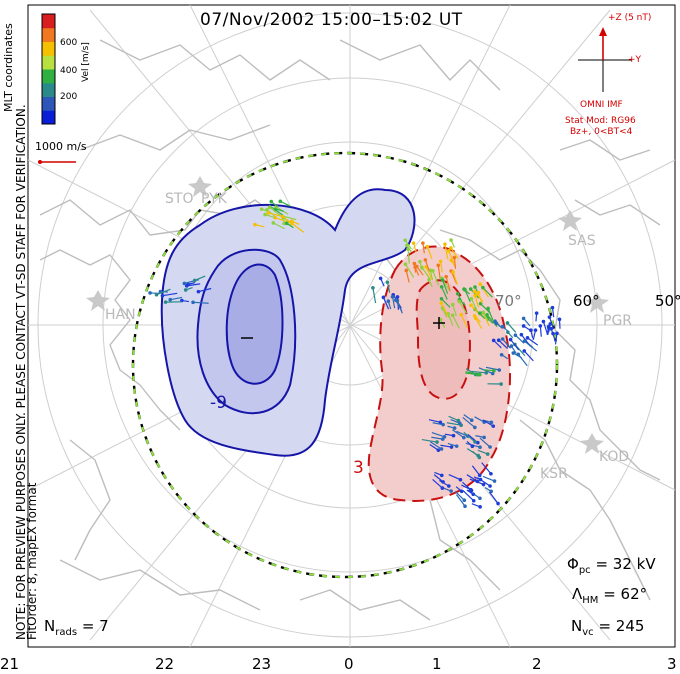 The width and height of the screenshot is (680, 674). Describe the element at coordinates (605, 59) in the screenshot. I see `imf-clock-dial` at that location.